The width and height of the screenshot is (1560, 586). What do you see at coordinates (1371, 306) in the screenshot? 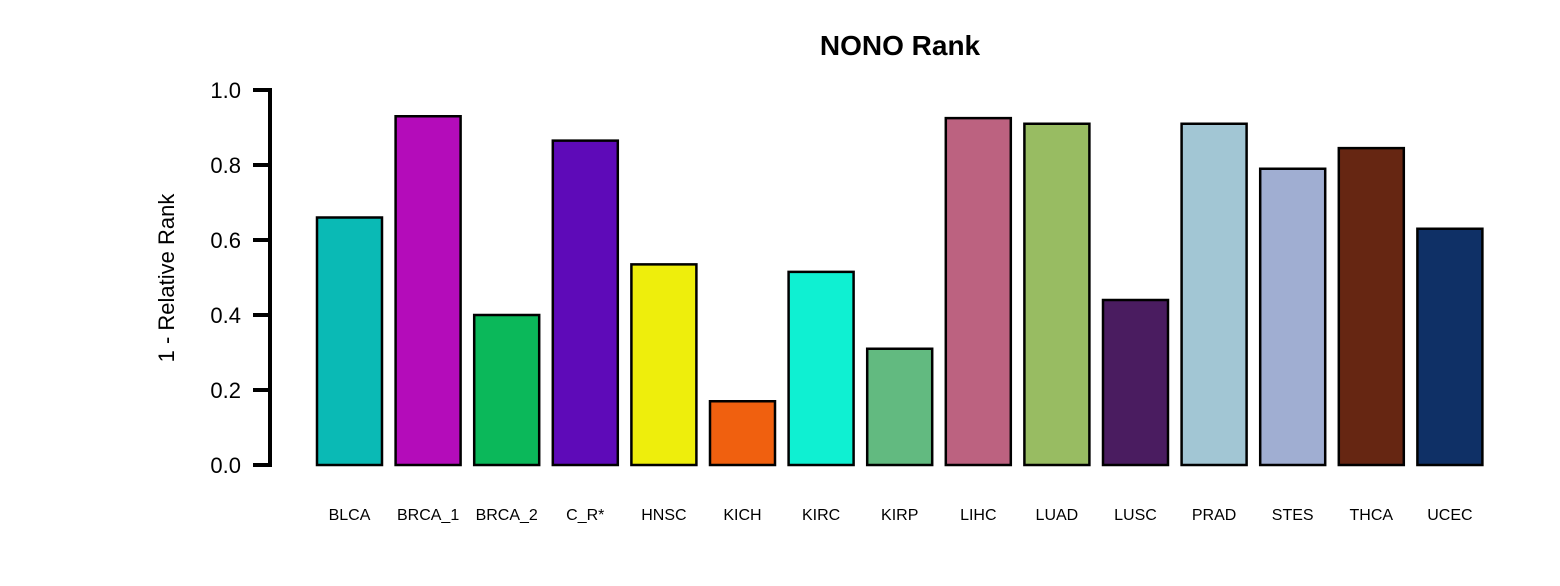
I see `bar-thca` at bounding box center [1371, 306].